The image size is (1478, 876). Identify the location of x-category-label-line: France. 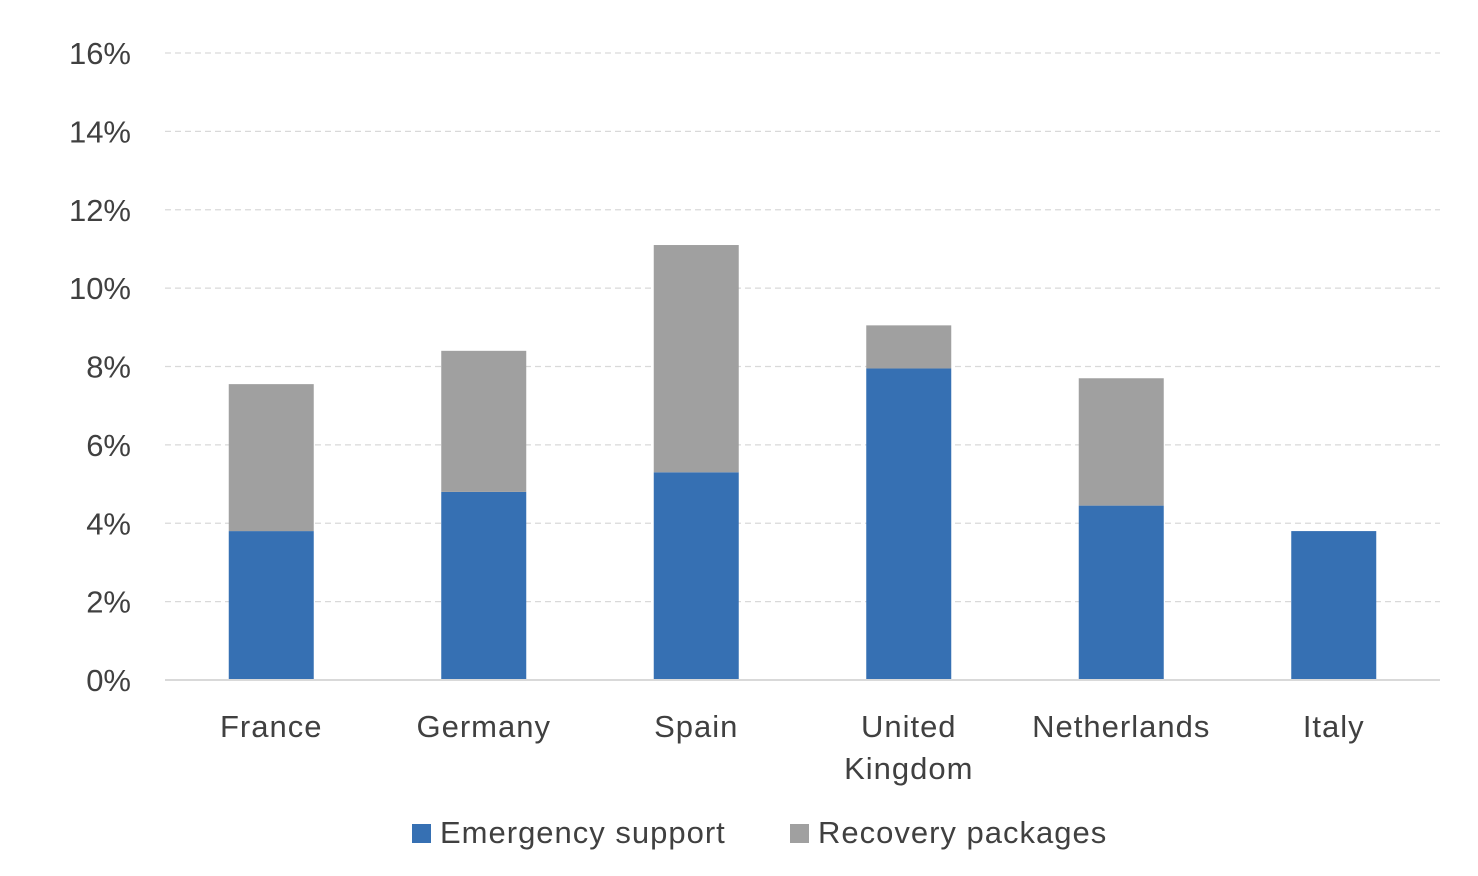
(271, 726).